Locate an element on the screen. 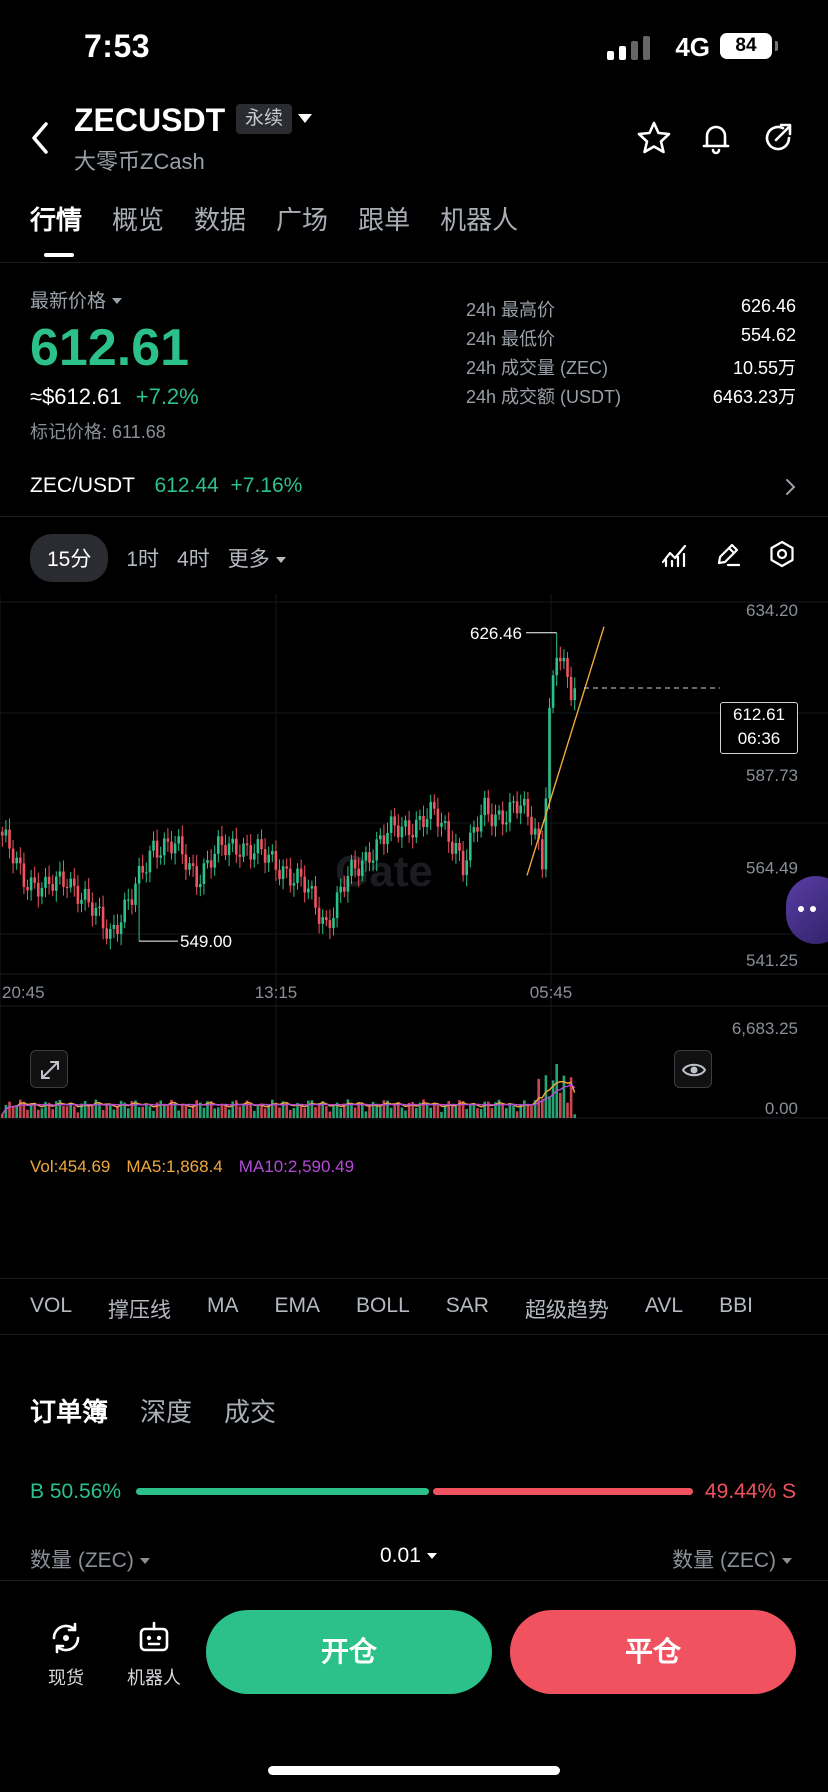  close-position-button: 平仓 is located at coordinates (653, 1652).